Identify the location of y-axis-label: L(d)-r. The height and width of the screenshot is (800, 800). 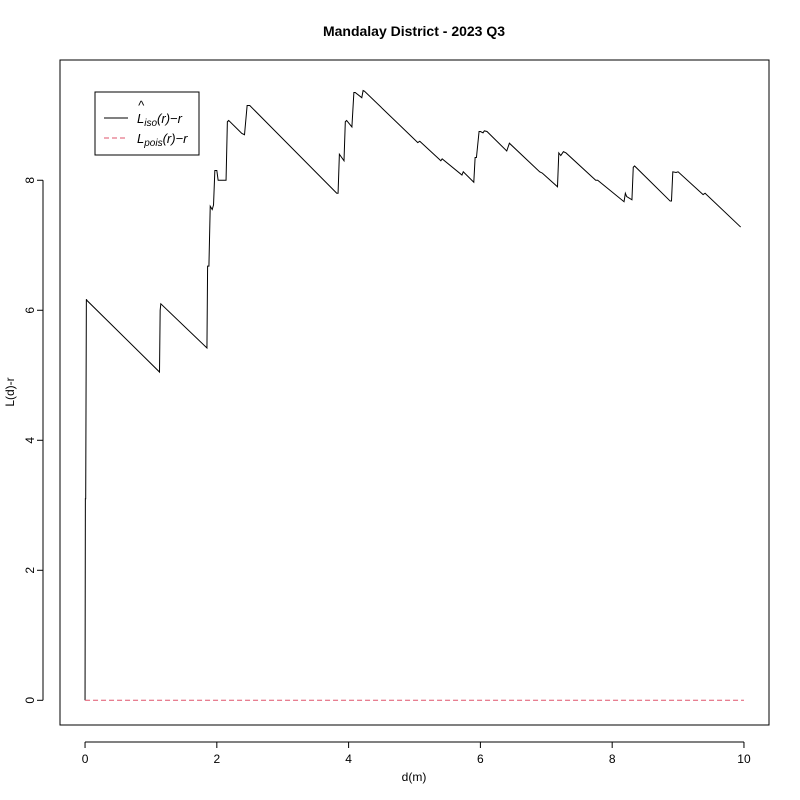
(10, 391).